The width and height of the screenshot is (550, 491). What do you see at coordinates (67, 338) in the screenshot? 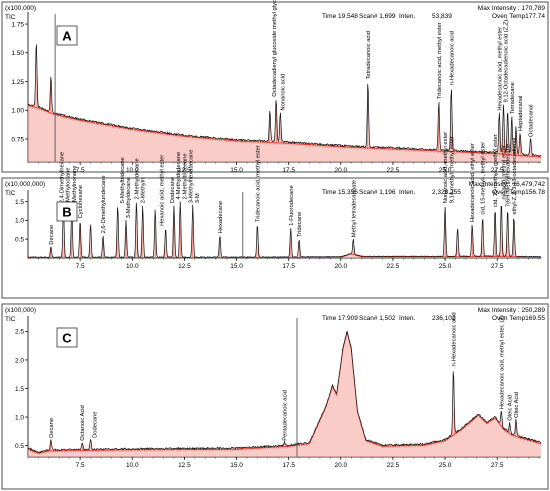
I see `panel-letter: C` at bounding box center [67, 338].